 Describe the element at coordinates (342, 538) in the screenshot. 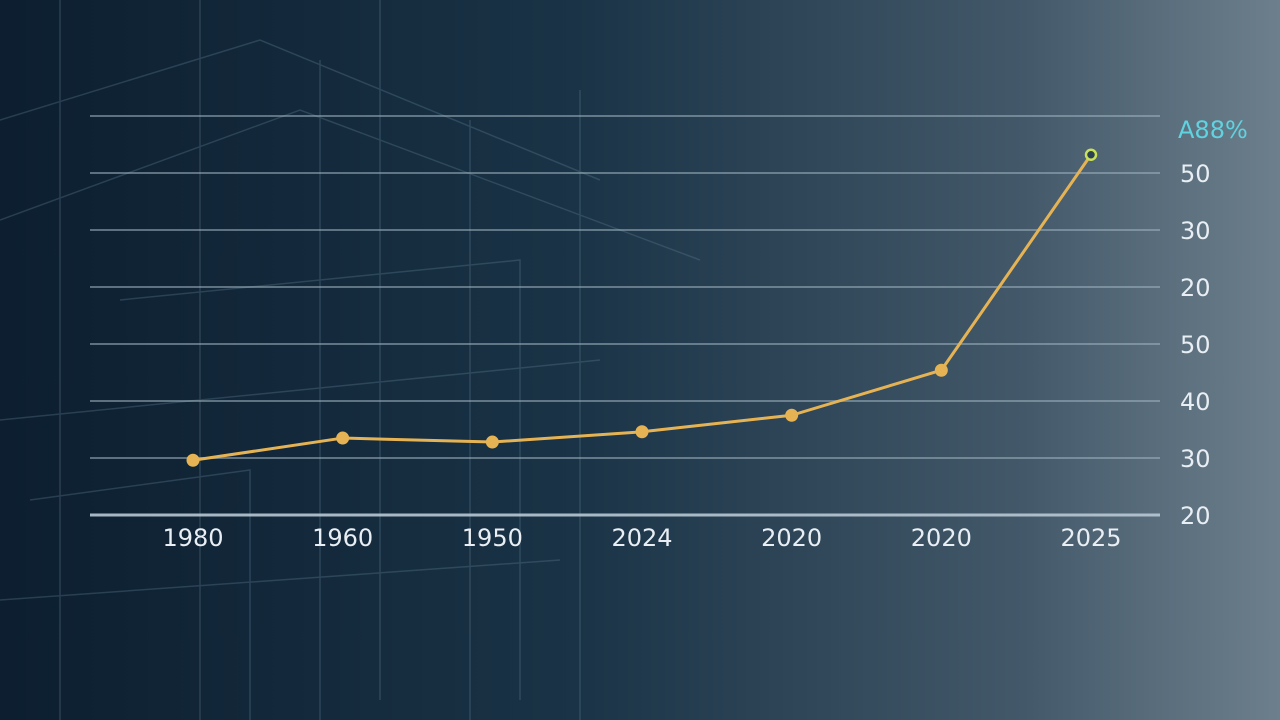

I see `x-tick-label: 1960` at that location.